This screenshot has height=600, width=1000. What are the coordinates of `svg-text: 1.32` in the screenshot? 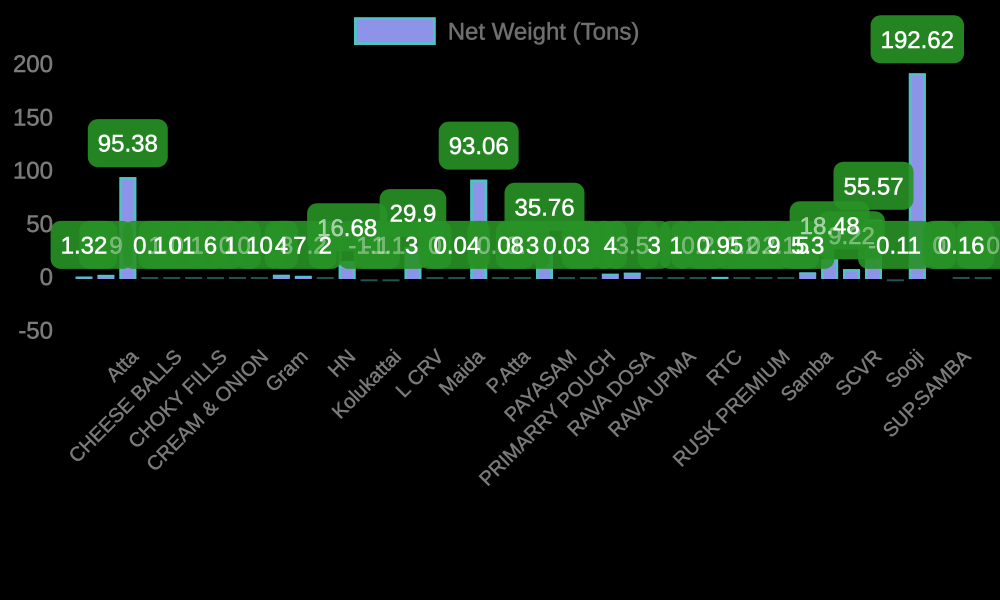 It's located at (84, 246).